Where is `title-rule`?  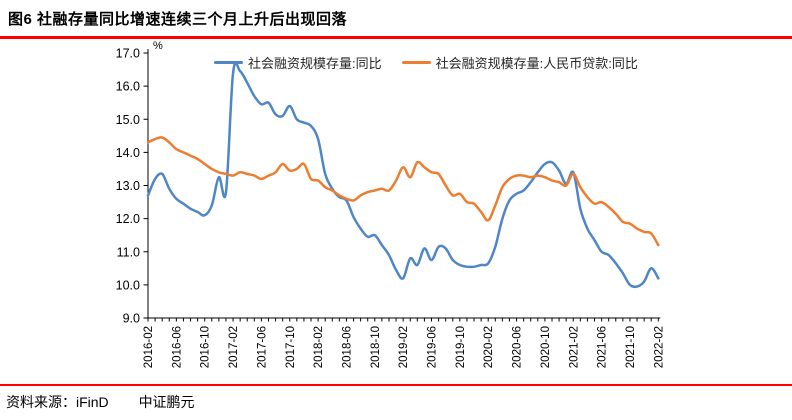 title-rule is located at coordinates (396, 37).